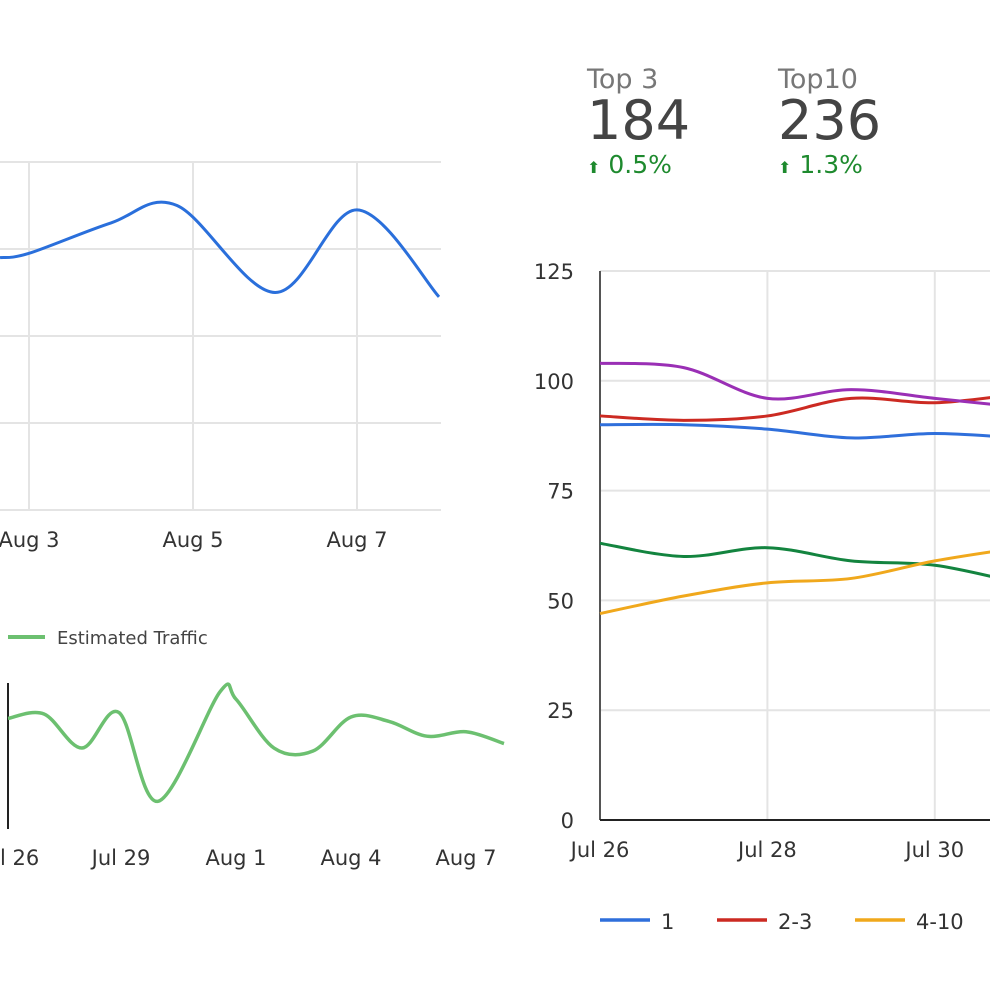 The height and width of the screenshot is (990, 990). I want to click on stat-value: 236, so click(830, 120).